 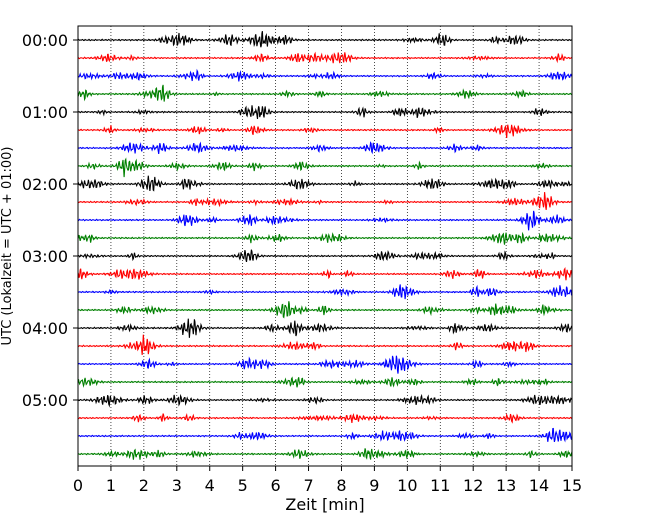 What do you see at coordinates (440, 485) in the screenshot?
I see `x-tick-label: 11` at bounding box center [440, 485].